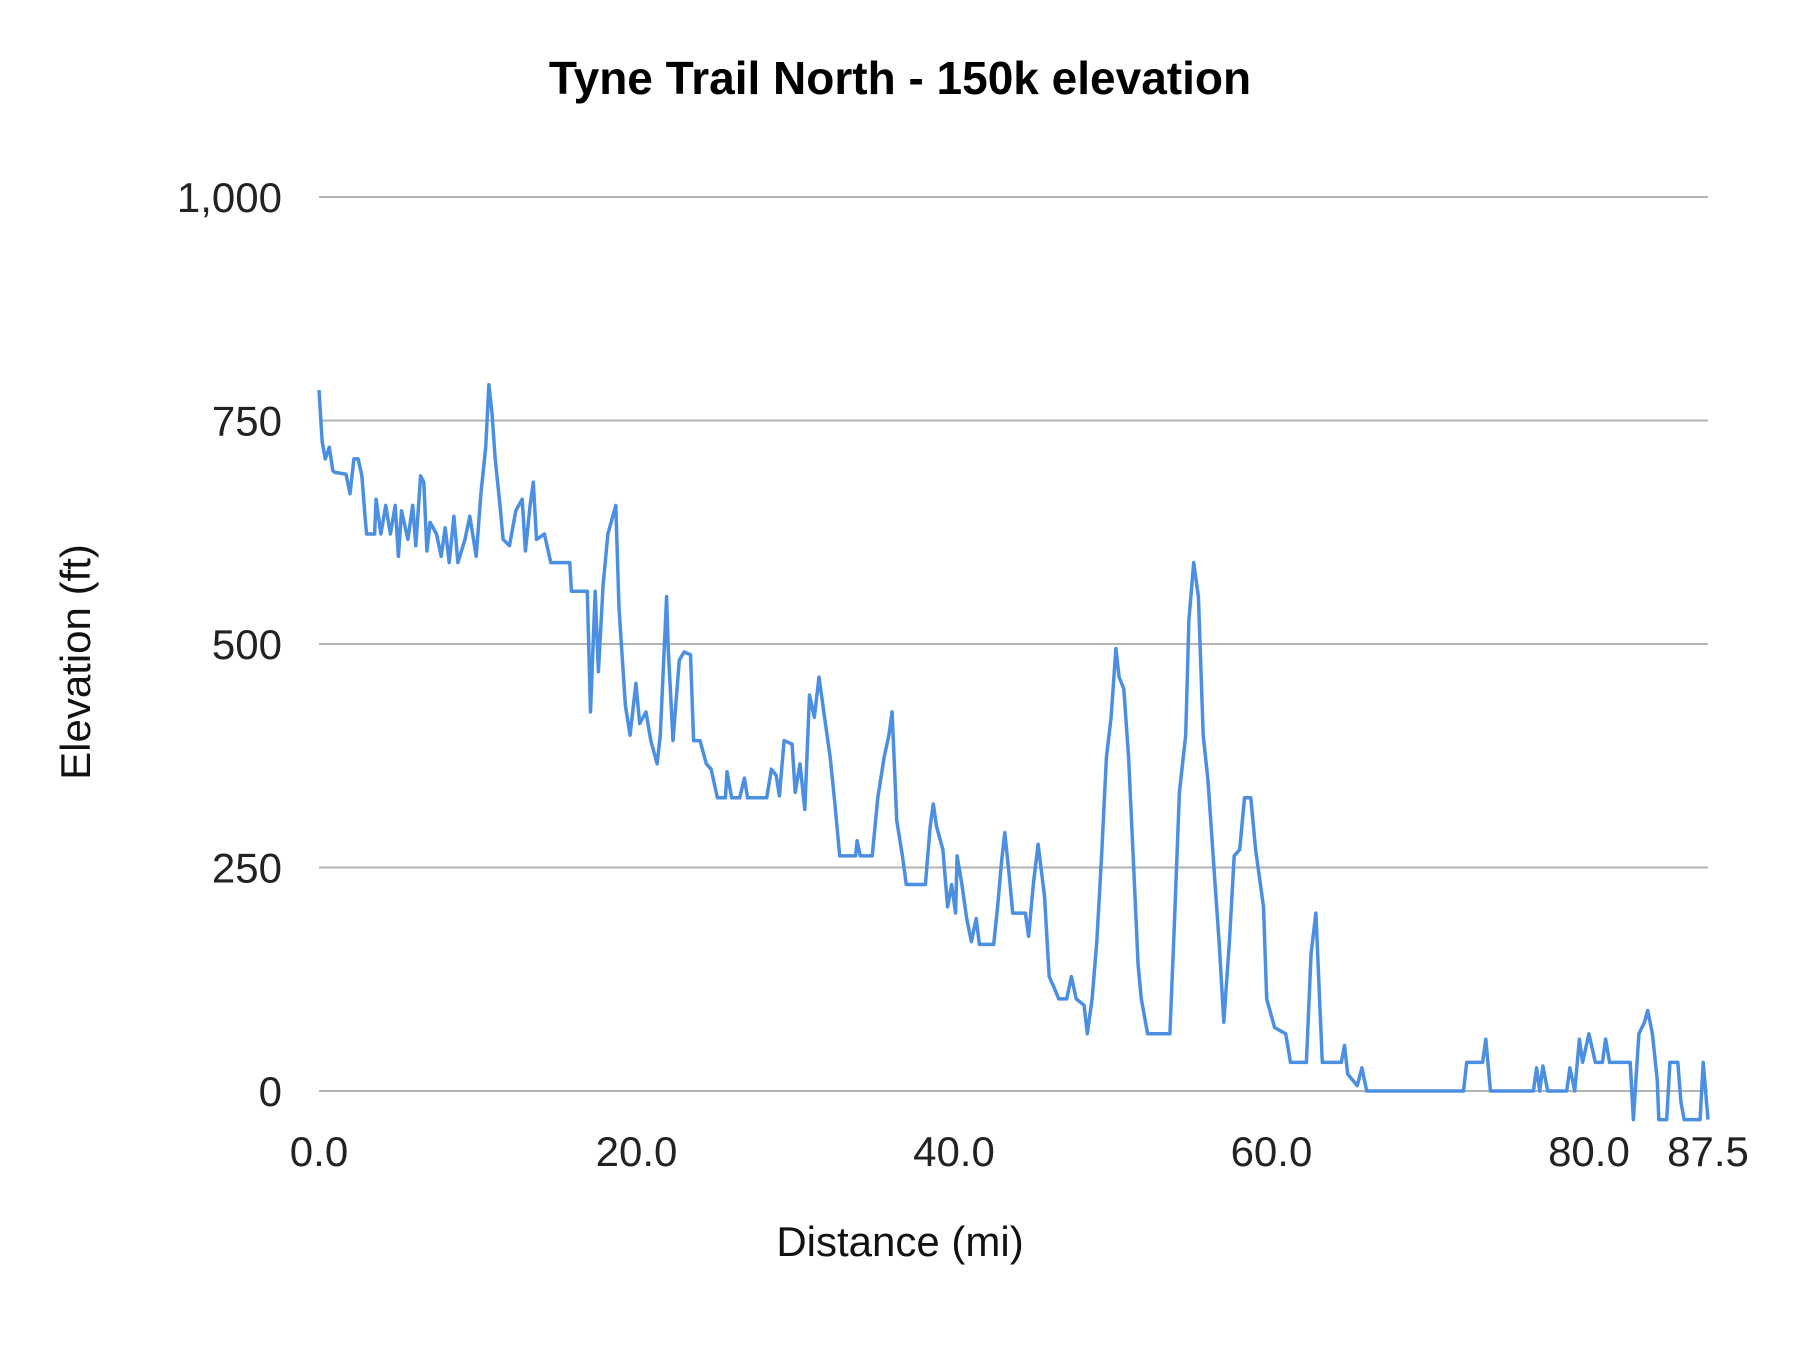 This screenshot has height=1350, width=1800. I want to click on x-tick-label: 87.5, so click(1708, 1151).